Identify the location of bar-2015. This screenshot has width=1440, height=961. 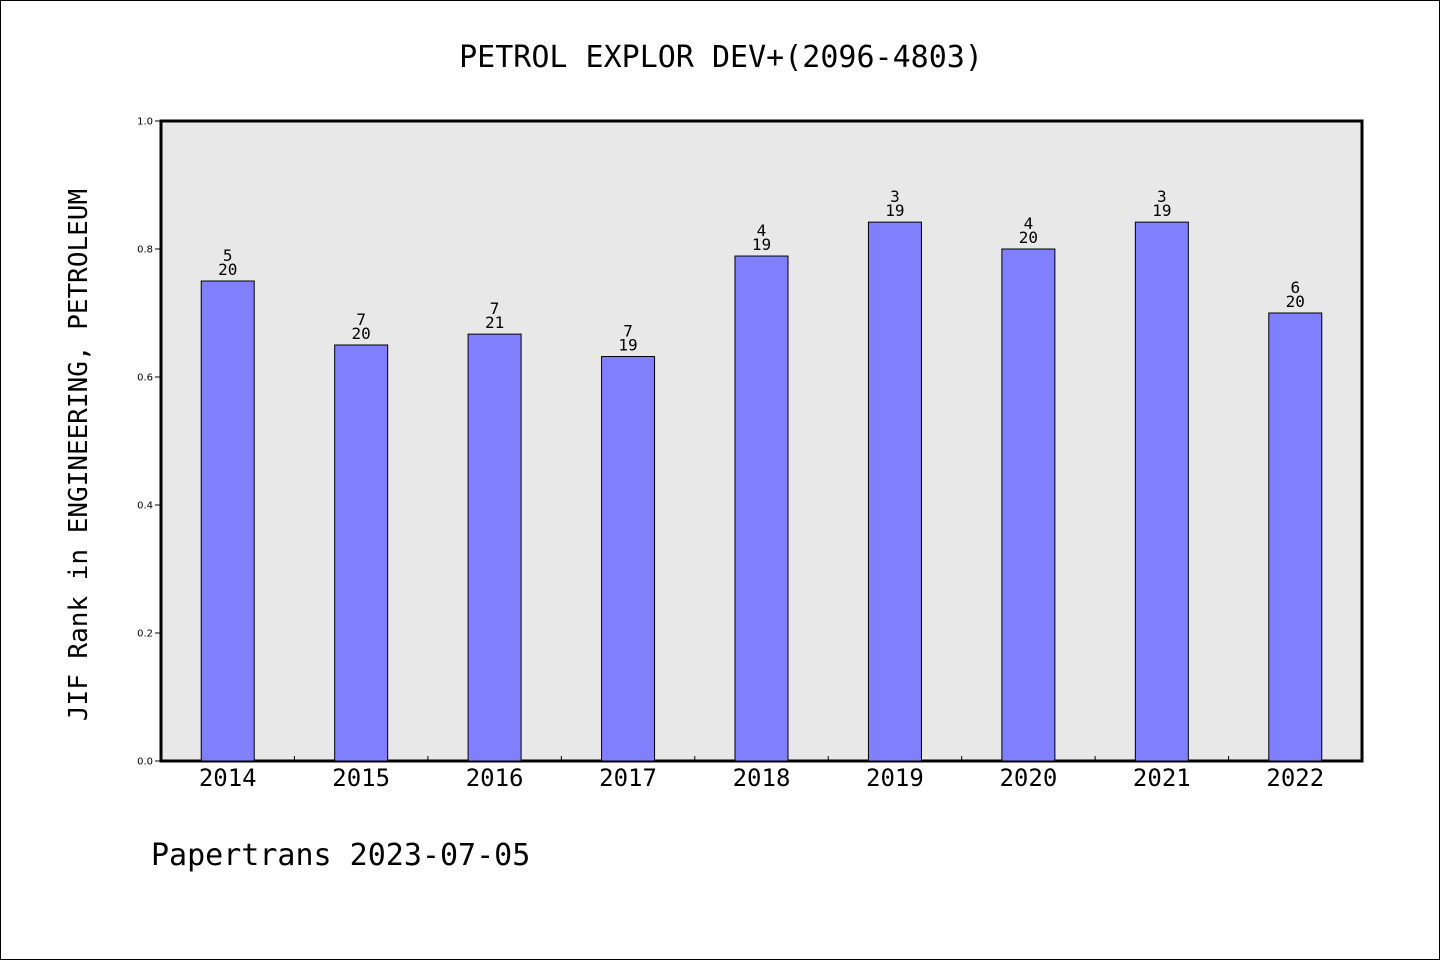
(361, 553).